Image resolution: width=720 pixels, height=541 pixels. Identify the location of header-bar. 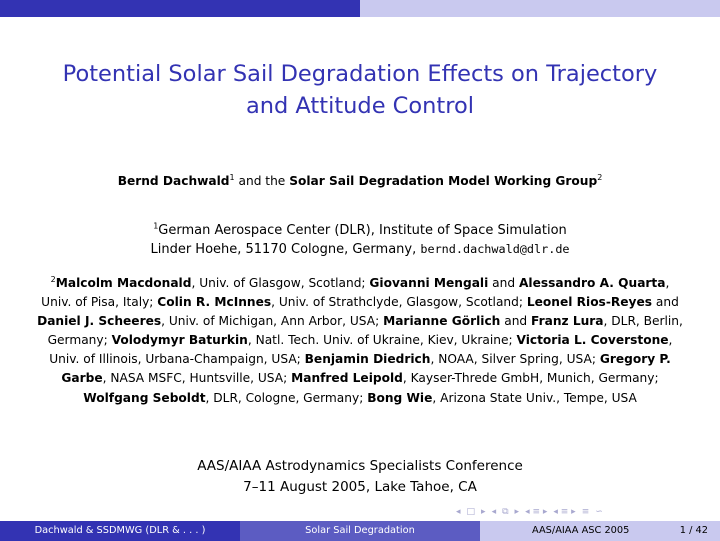
(360, 8).